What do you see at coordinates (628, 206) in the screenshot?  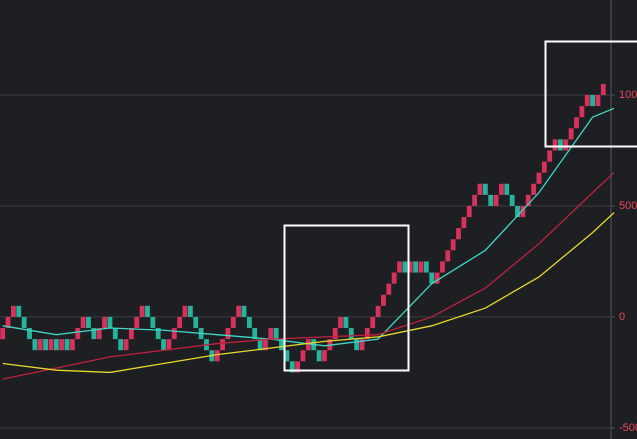 I see `y-tick-label: 500` at bounding box center [628, 206].